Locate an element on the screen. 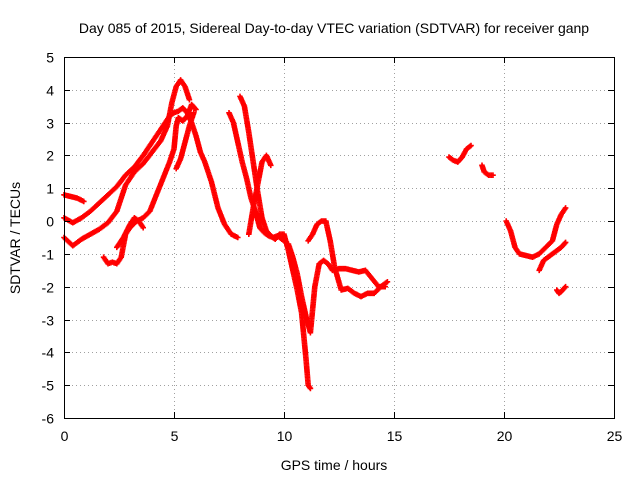  x-tick-label: 25 is located at coordinates (615, 436).